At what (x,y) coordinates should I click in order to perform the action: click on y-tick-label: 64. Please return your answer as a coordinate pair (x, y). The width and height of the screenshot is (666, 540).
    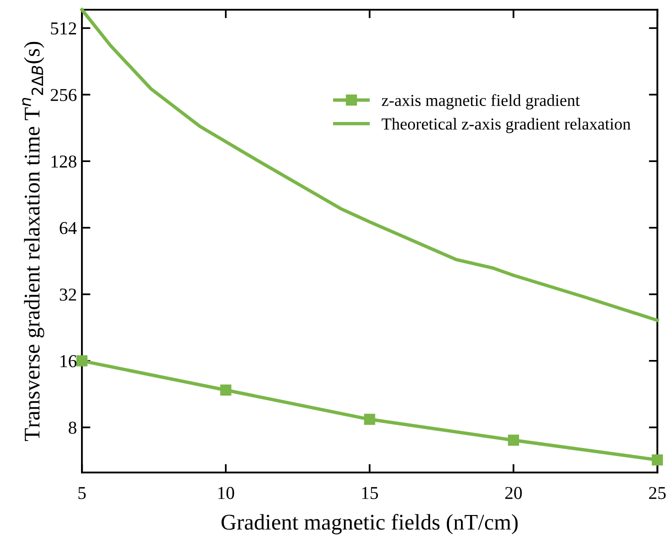
    Looking at the image, I should click on (68, 228).